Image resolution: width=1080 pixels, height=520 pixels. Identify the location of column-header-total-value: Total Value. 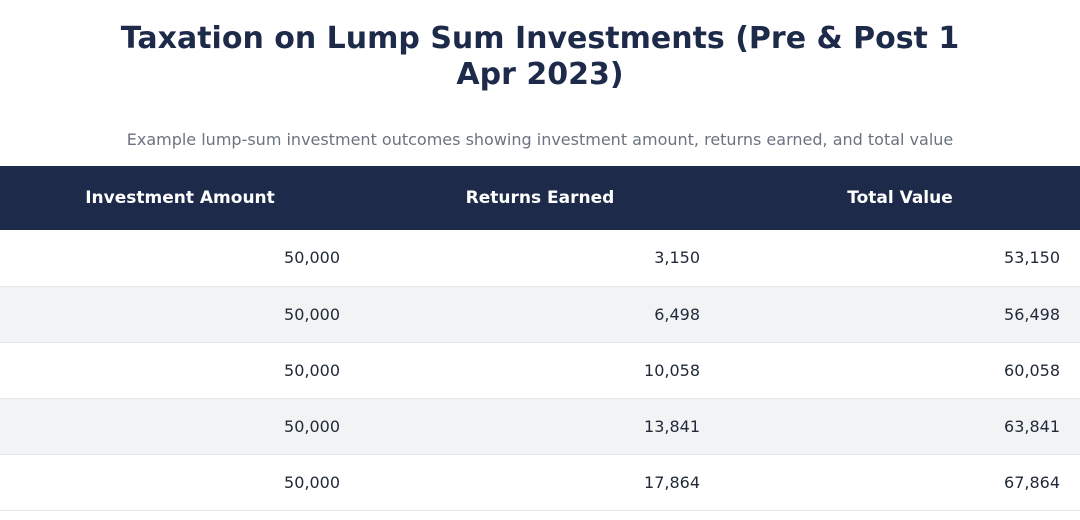
(900, 198).